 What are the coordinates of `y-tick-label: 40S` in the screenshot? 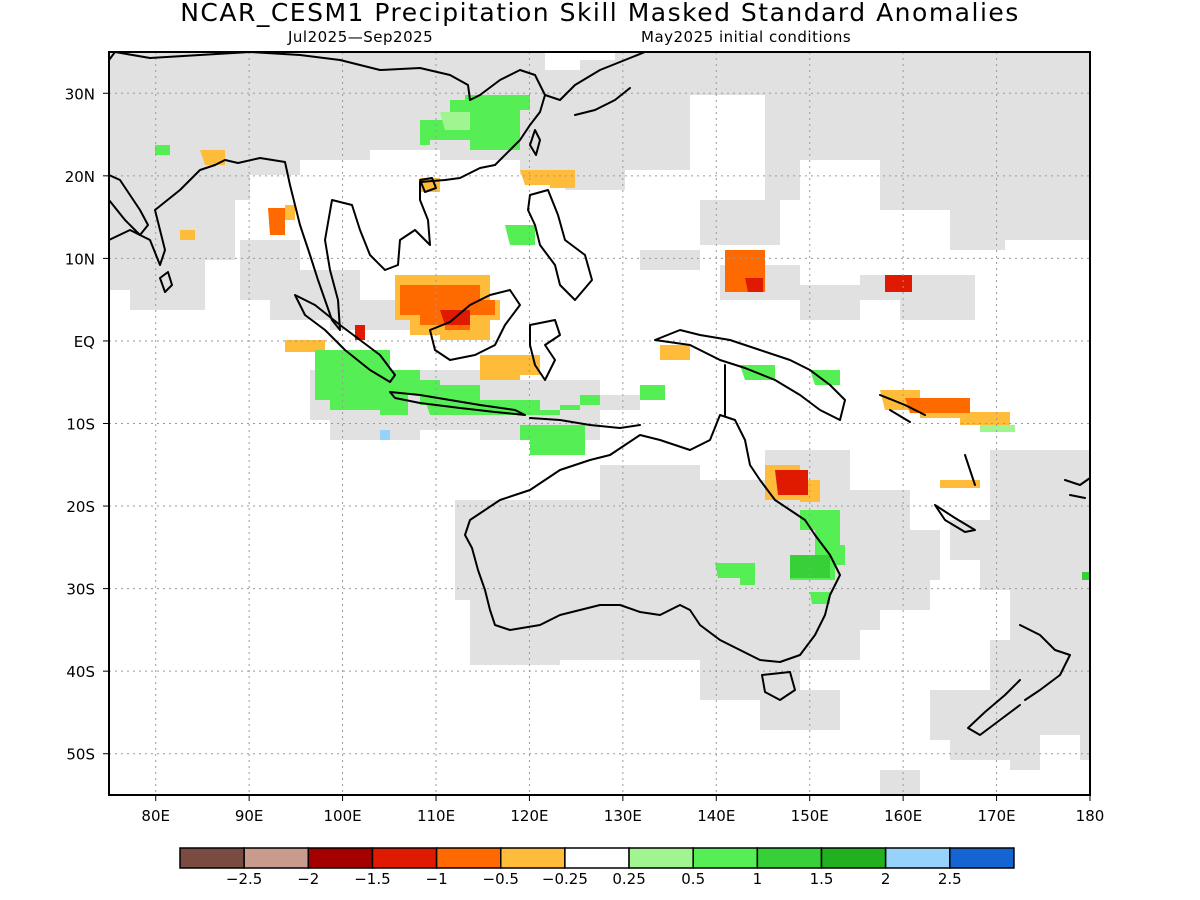 It's located at (80, 672).